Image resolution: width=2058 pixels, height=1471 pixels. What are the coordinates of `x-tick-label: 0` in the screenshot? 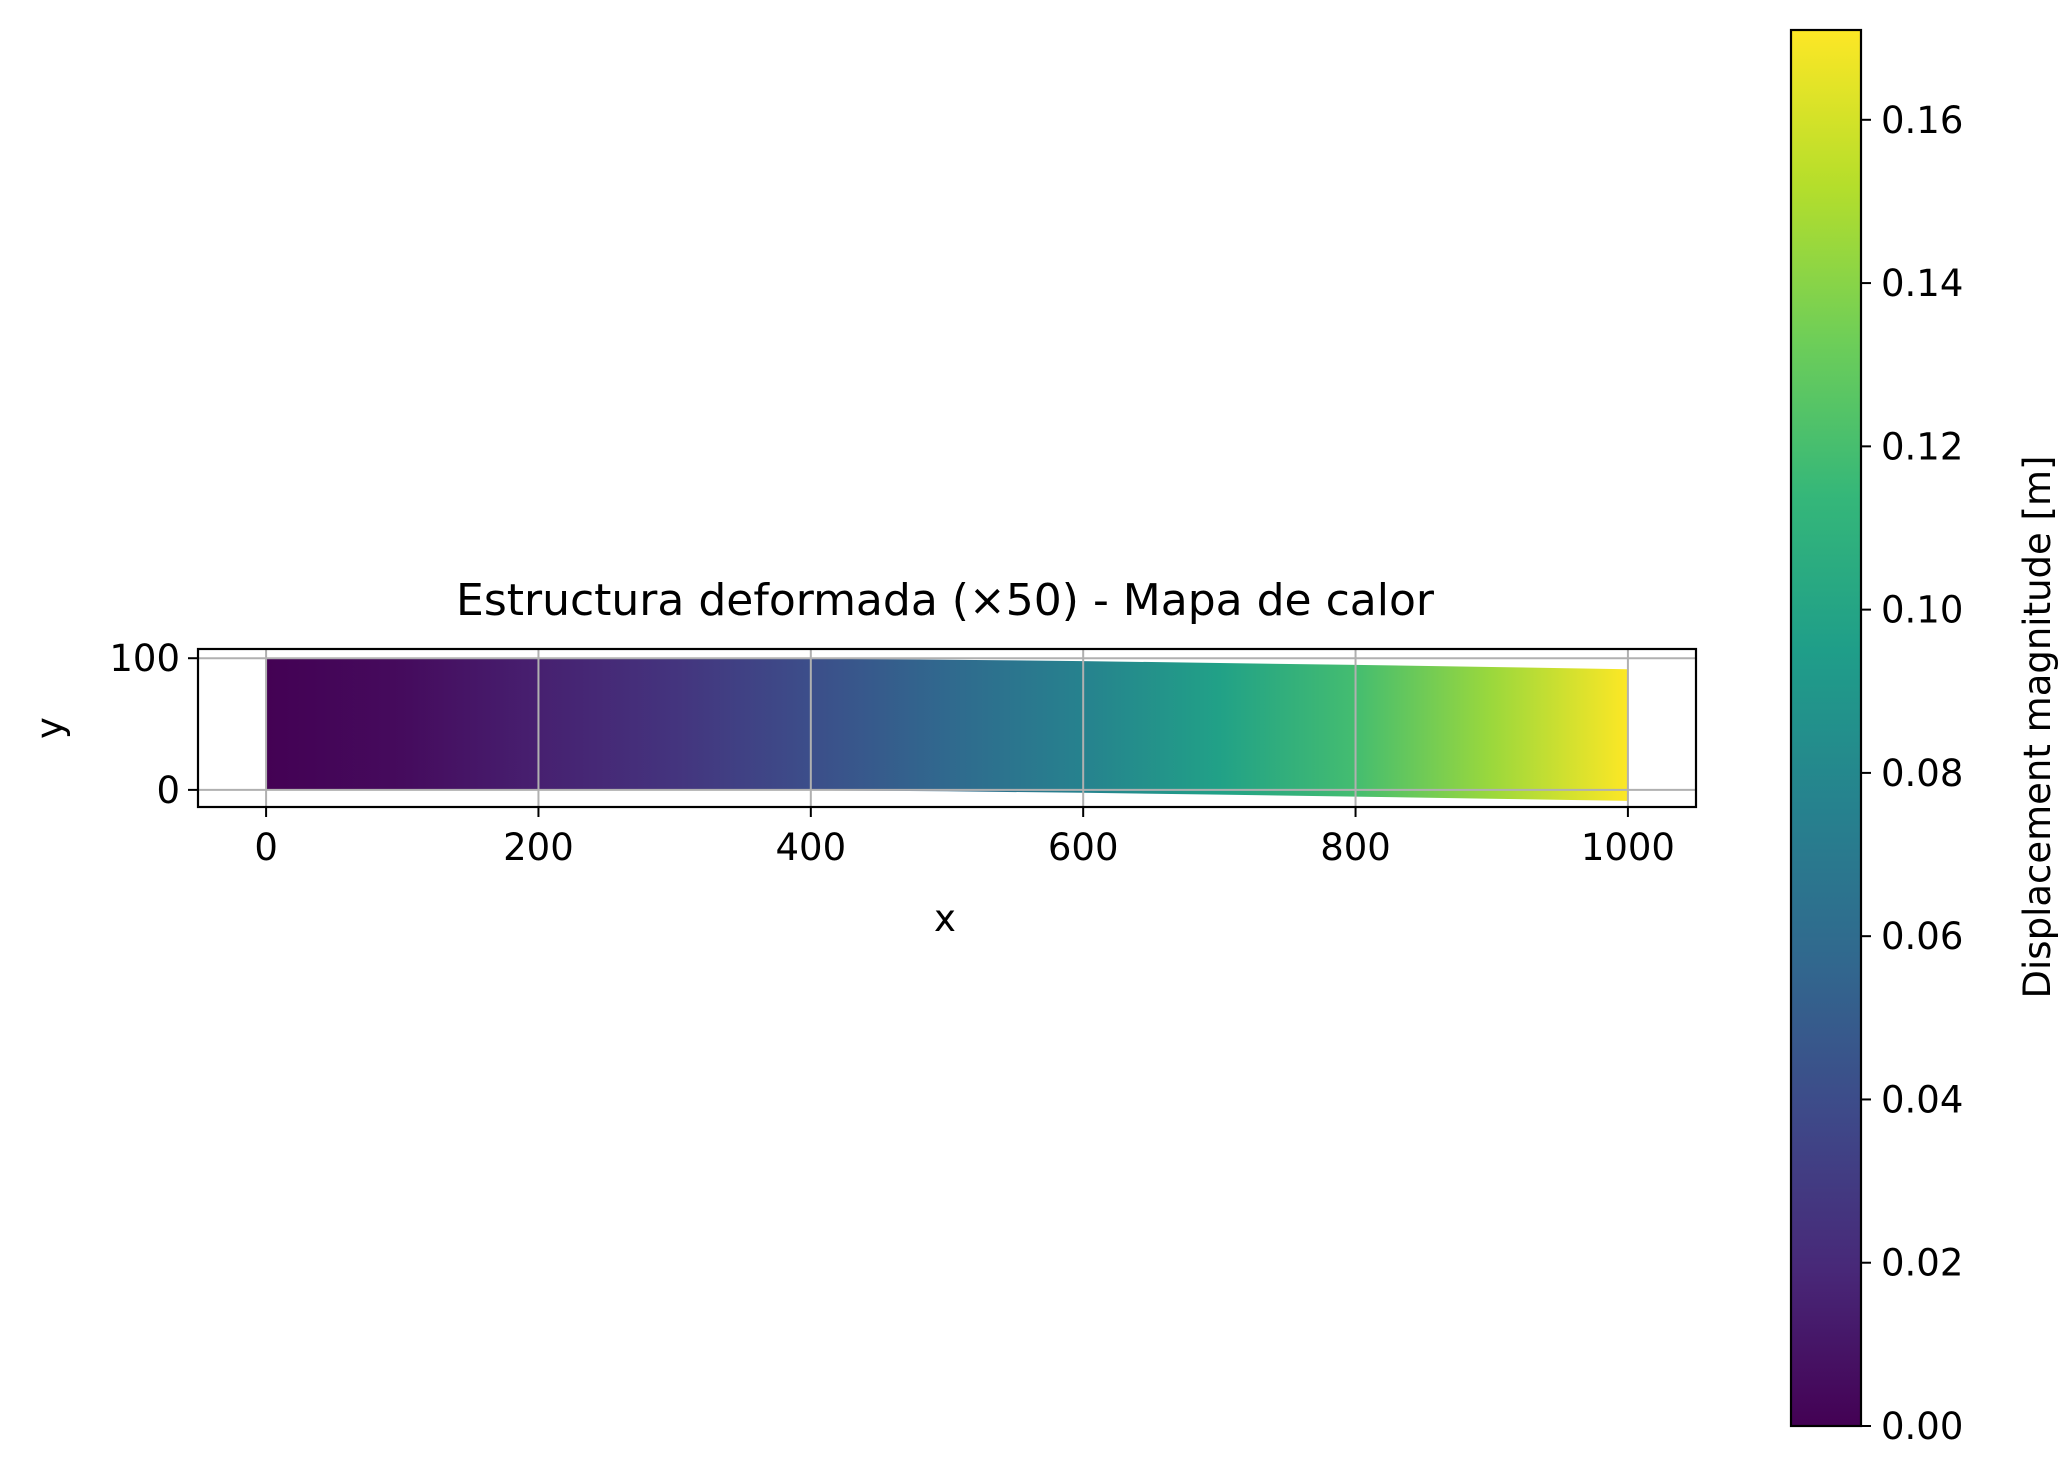 It's located at (266, 847).